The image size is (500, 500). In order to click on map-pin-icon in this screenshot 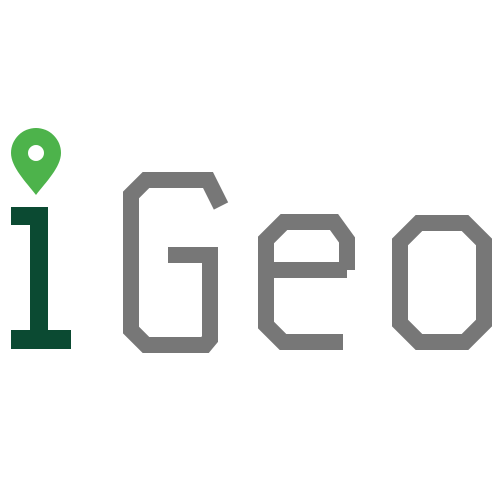, I will do `click(36, 161)`.